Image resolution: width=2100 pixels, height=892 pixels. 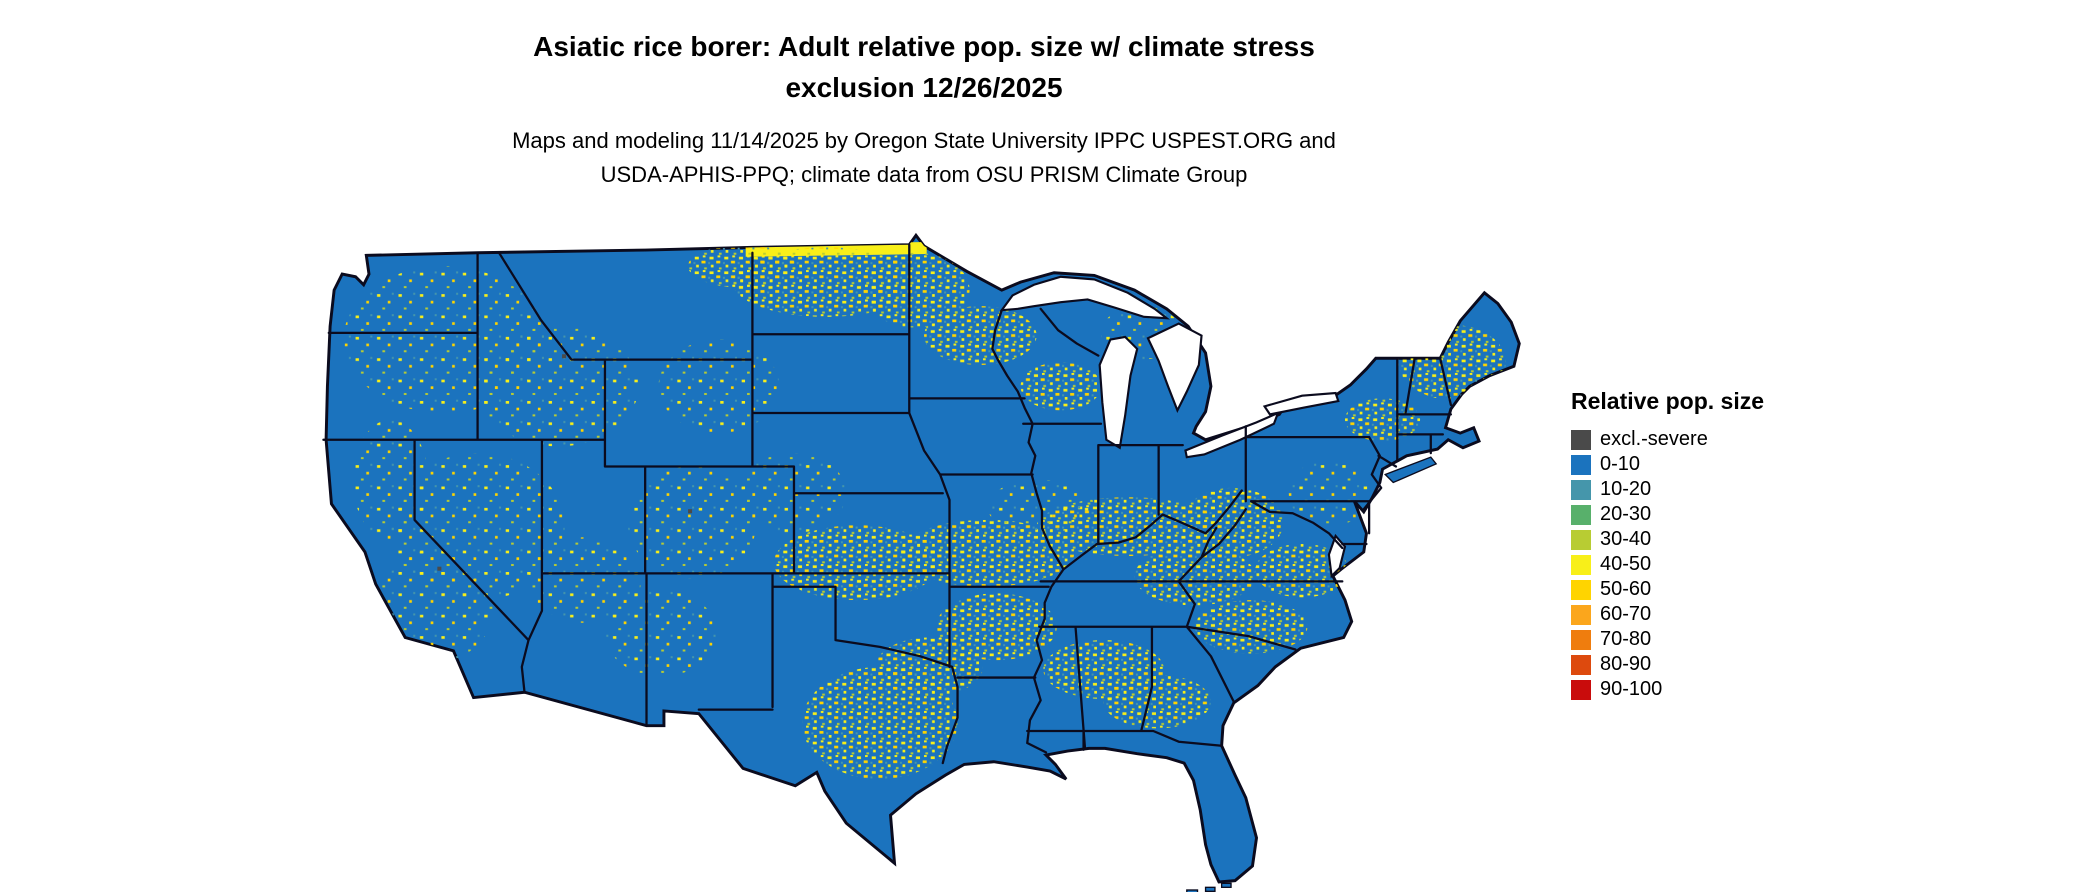 I want to click on legend-swatch-excl-severe, so click(x=1581, y=439).